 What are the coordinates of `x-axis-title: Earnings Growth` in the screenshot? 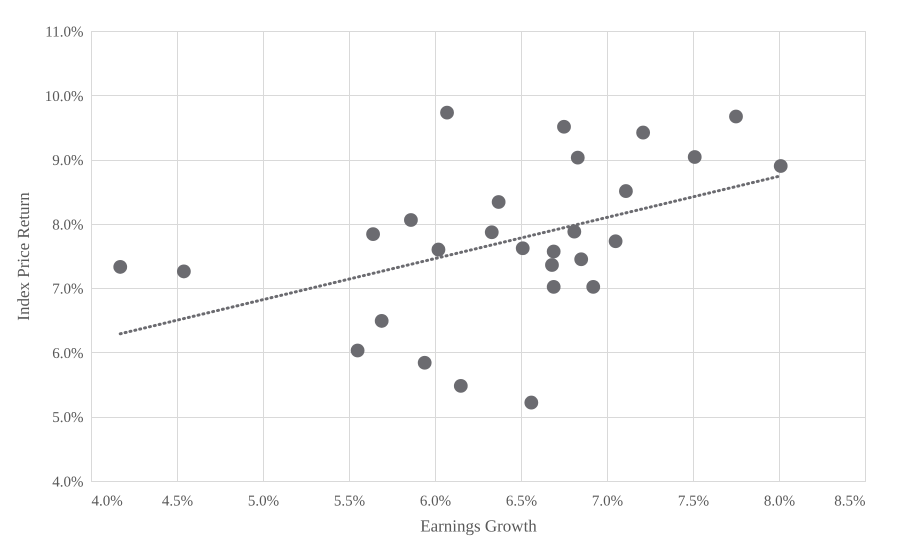 It's located at (479, 526).